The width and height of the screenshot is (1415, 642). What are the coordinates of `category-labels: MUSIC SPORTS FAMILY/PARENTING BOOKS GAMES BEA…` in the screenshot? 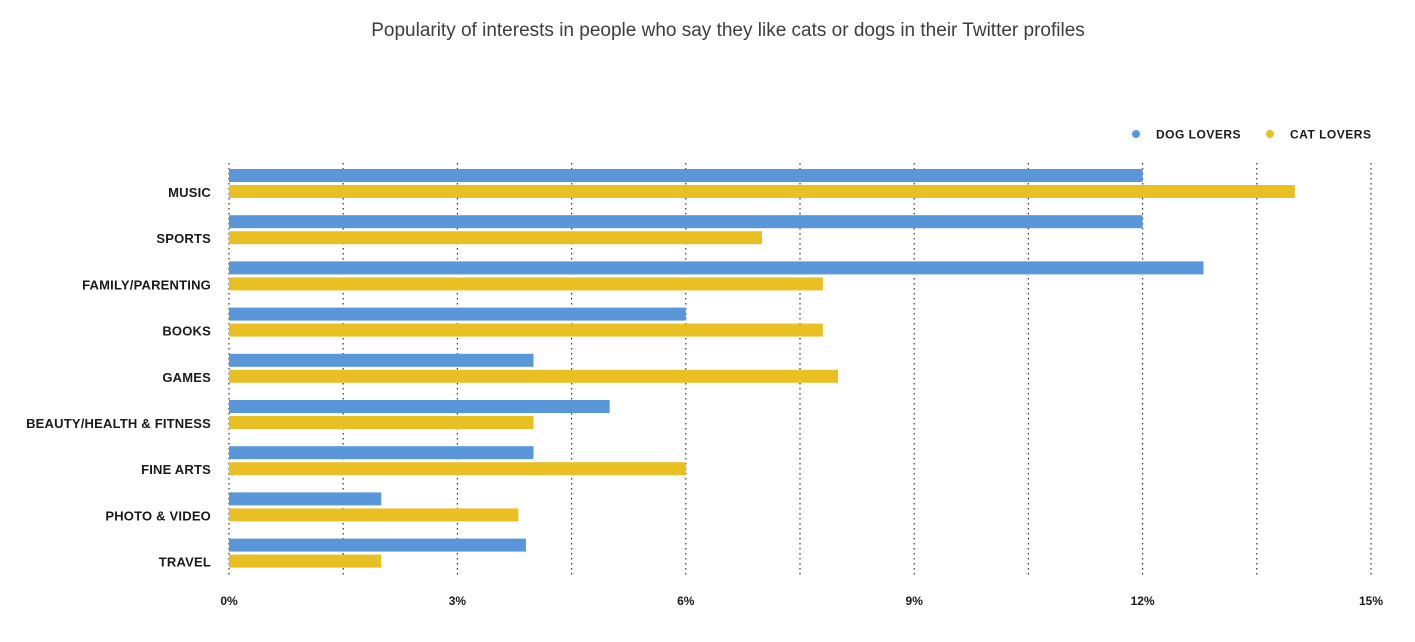 It's located at (118, 377).